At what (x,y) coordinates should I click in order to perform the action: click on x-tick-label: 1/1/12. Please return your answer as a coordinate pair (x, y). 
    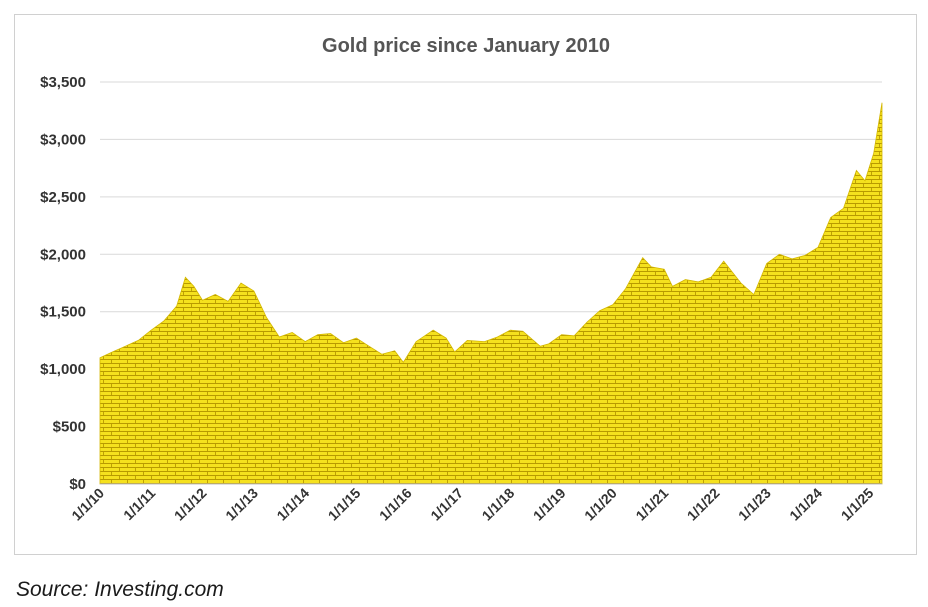
    Looking at the image, I should click on (190, 504).